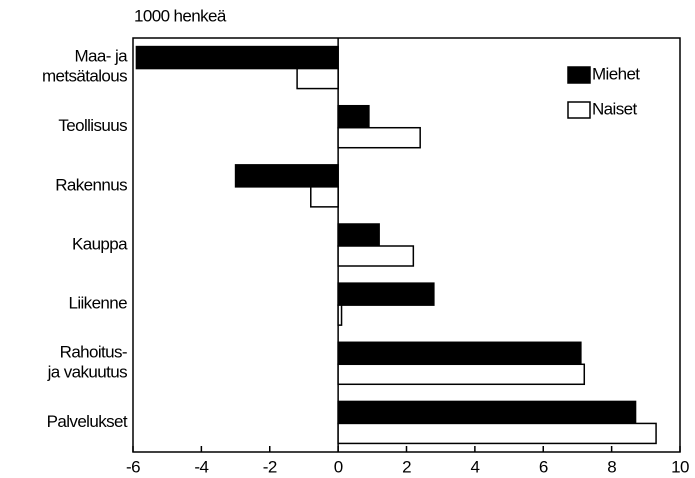 The height and width of the screenshot is (478, 695). I want to click on axis-unit-label: 1000 henkeä, so click(180, 15).